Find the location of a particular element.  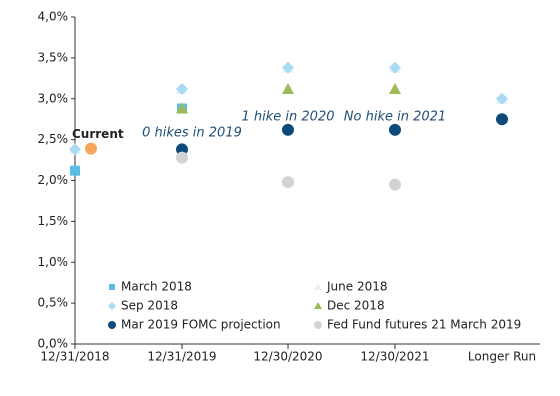

x-tick-label: 12/30/2020 is located at coordinates (287, 357).